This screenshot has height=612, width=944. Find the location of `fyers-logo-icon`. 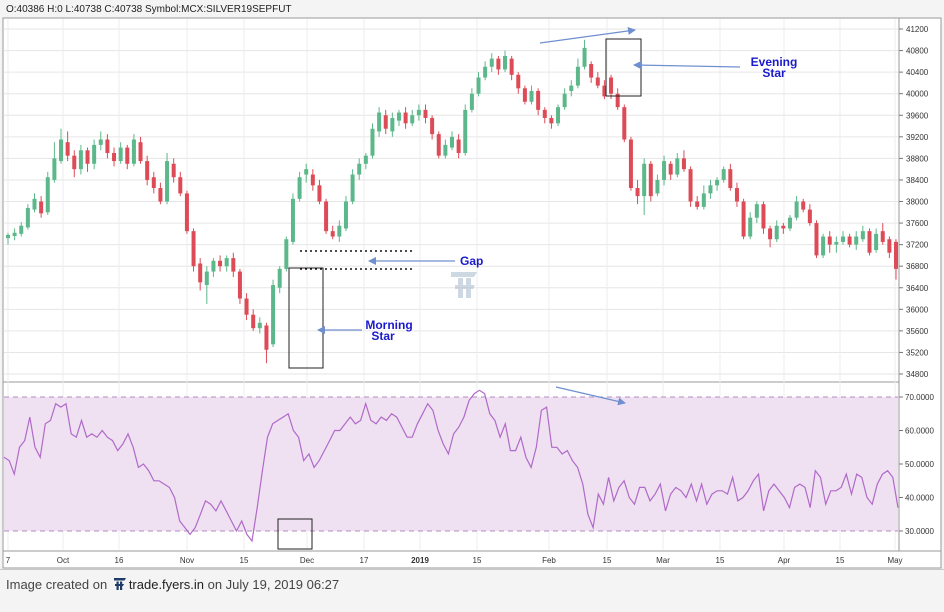

fyers-logo-icon is located at coordinates (120, 585).